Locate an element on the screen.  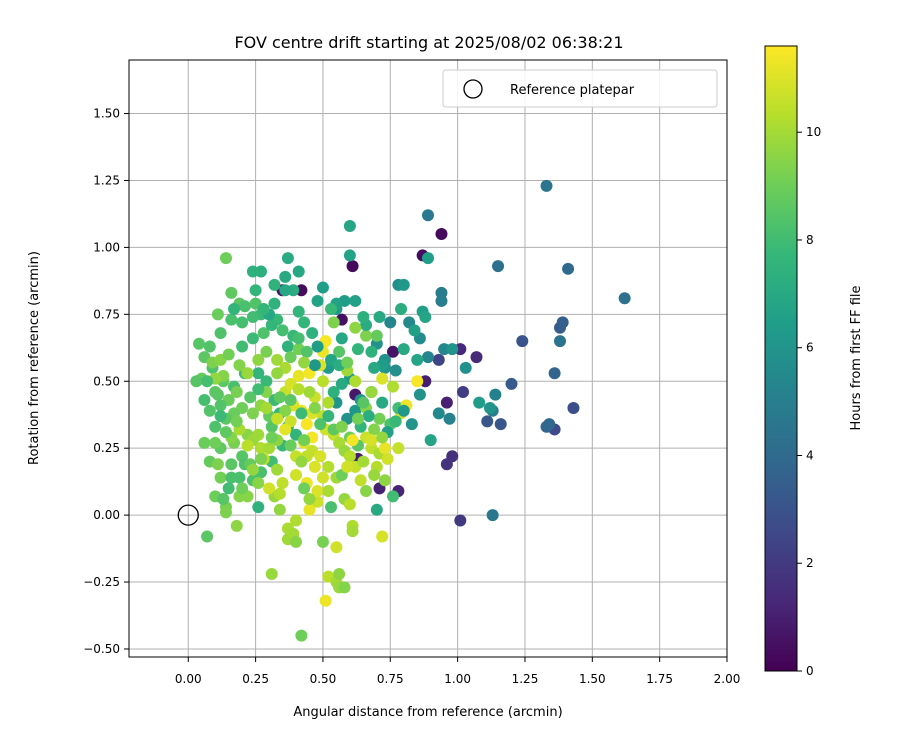
x-axis-ticks: 0.00 0.25 0.50 0.75 1.00 1.25 1.50 1.75 2.00 is located at coordinates (457, 671).